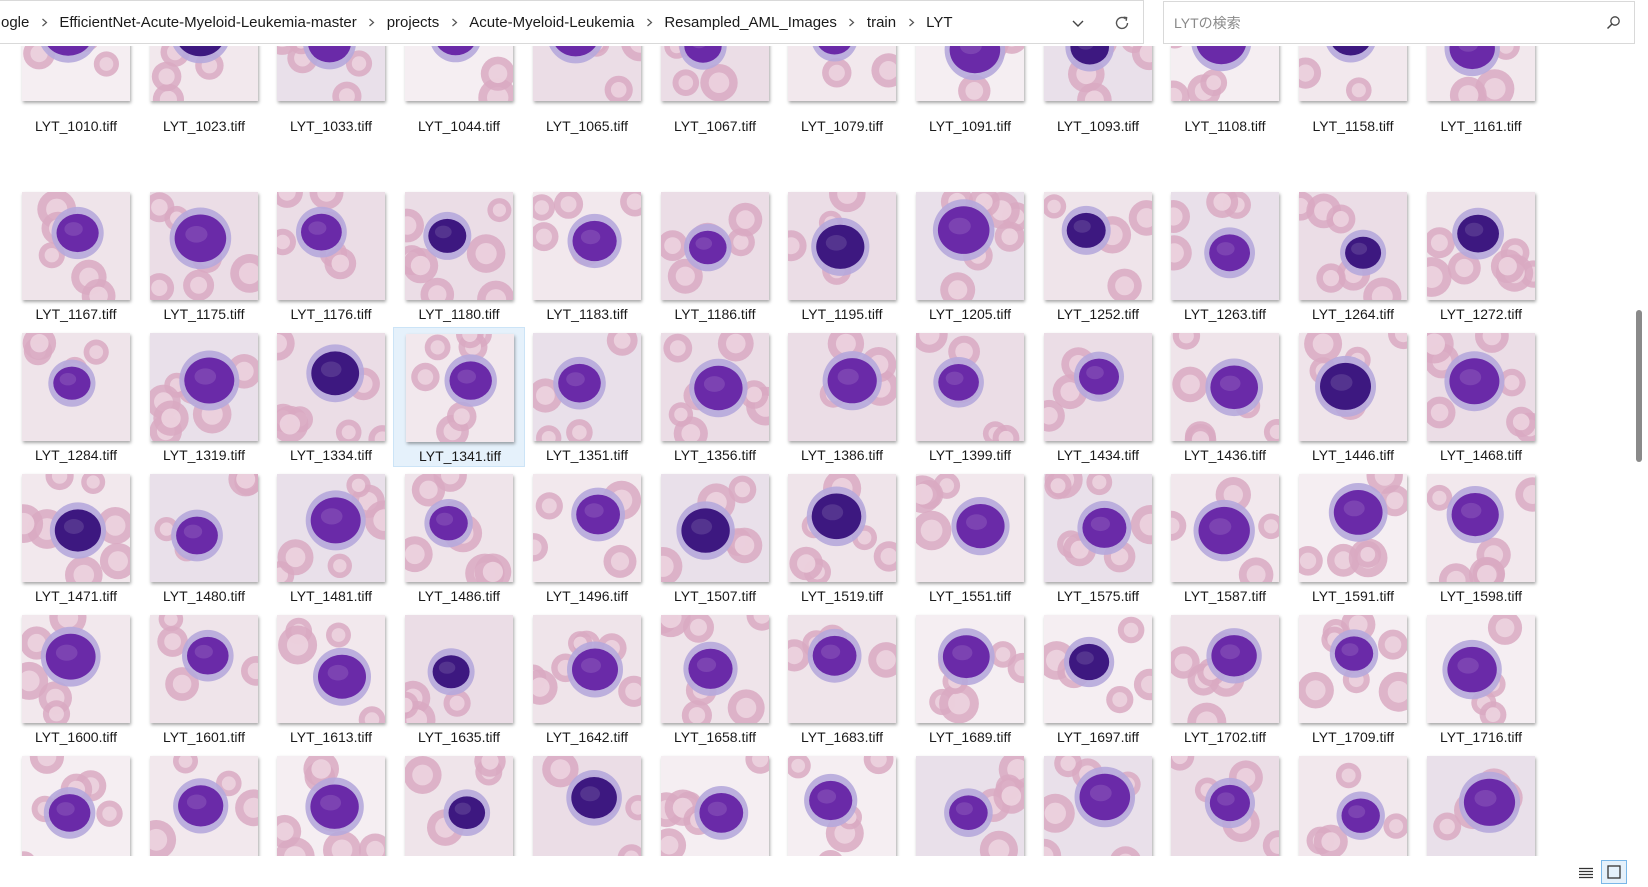 This screenshot has height=887, width=1648. I want to click on file-item: LYT_1434.tiff, so click(1098, 397).